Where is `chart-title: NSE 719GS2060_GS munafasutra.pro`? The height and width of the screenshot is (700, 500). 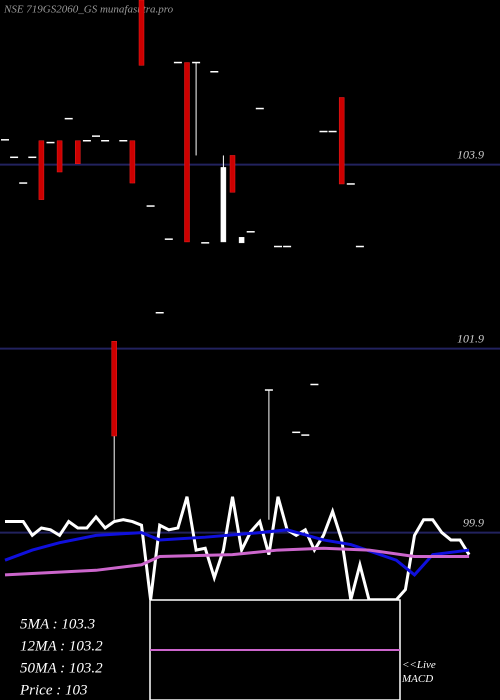
chart-title: NSE 719GS2060_GS munafasutra.pro is located at coordinates (88, 10).